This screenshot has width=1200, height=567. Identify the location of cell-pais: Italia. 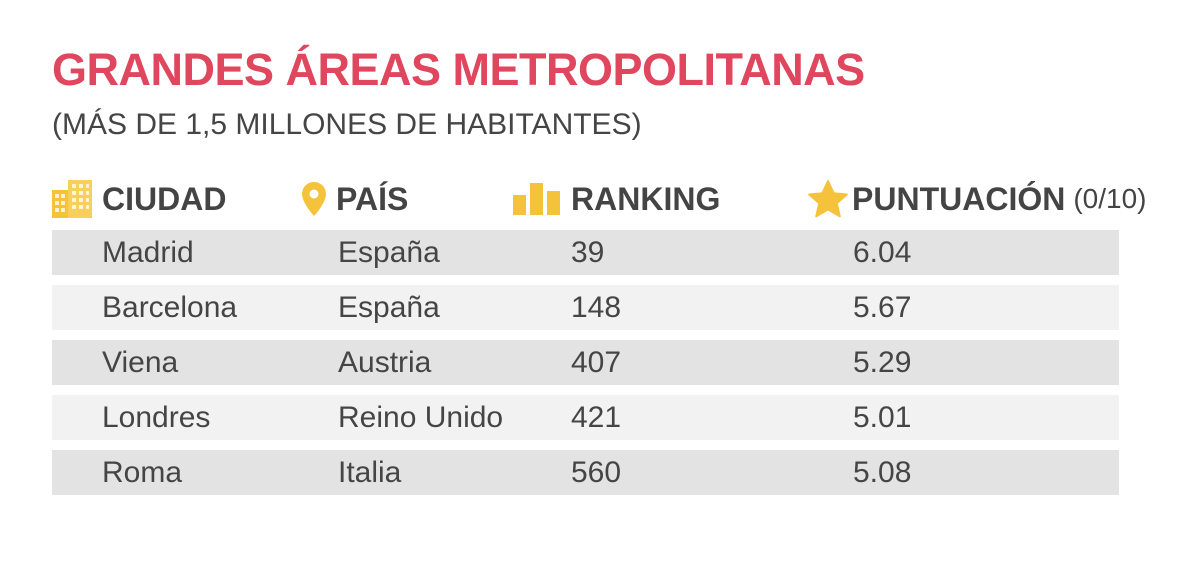
(370, 472).